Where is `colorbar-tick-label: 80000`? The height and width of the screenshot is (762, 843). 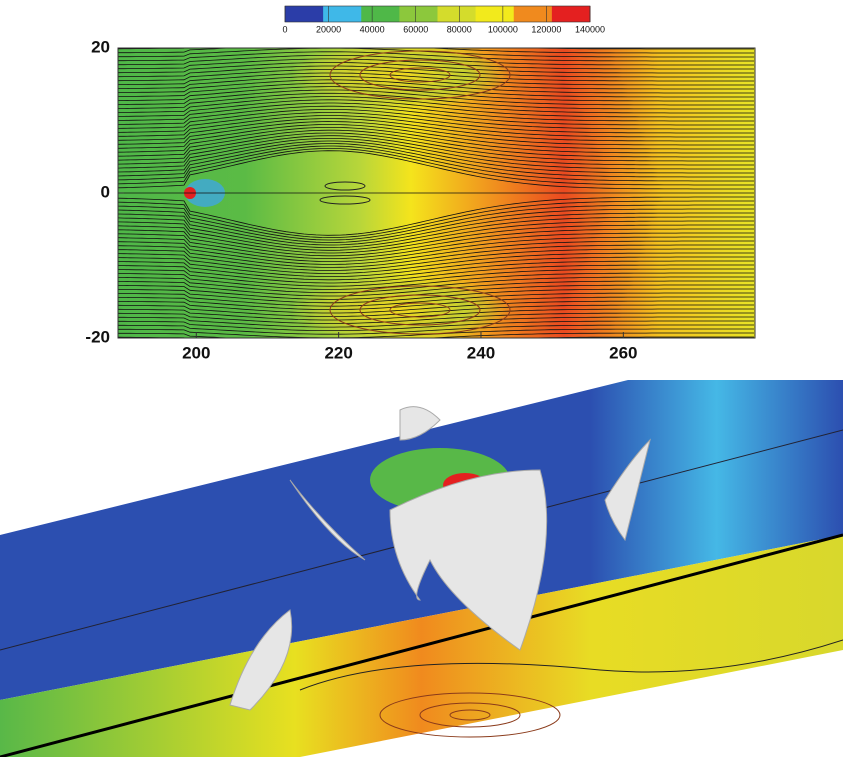 colorbar-tick-label: 80000 is located at coordinates (459, 29).